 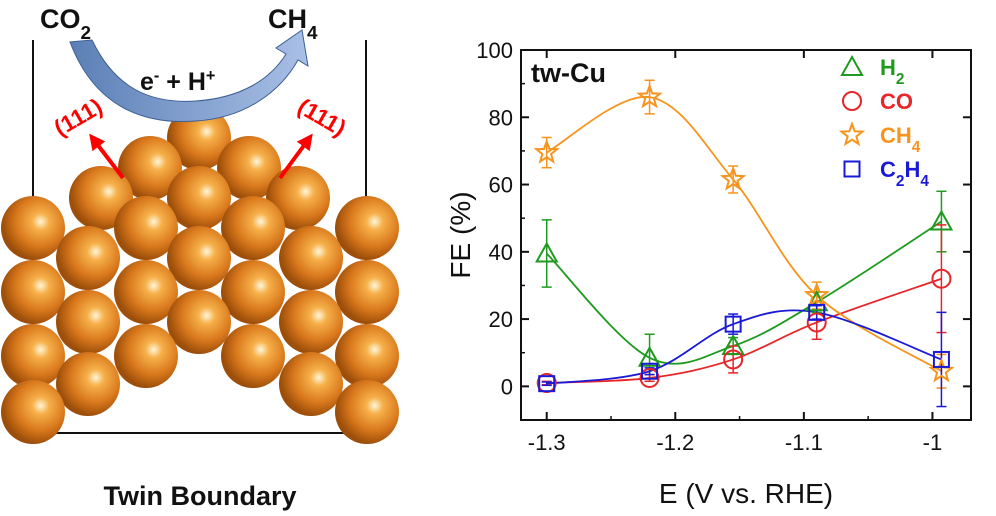 What do you see at coordinates (494, 50) in the screenshot?
I see `y-tick-label: 100` at bounding box center [494, 50].